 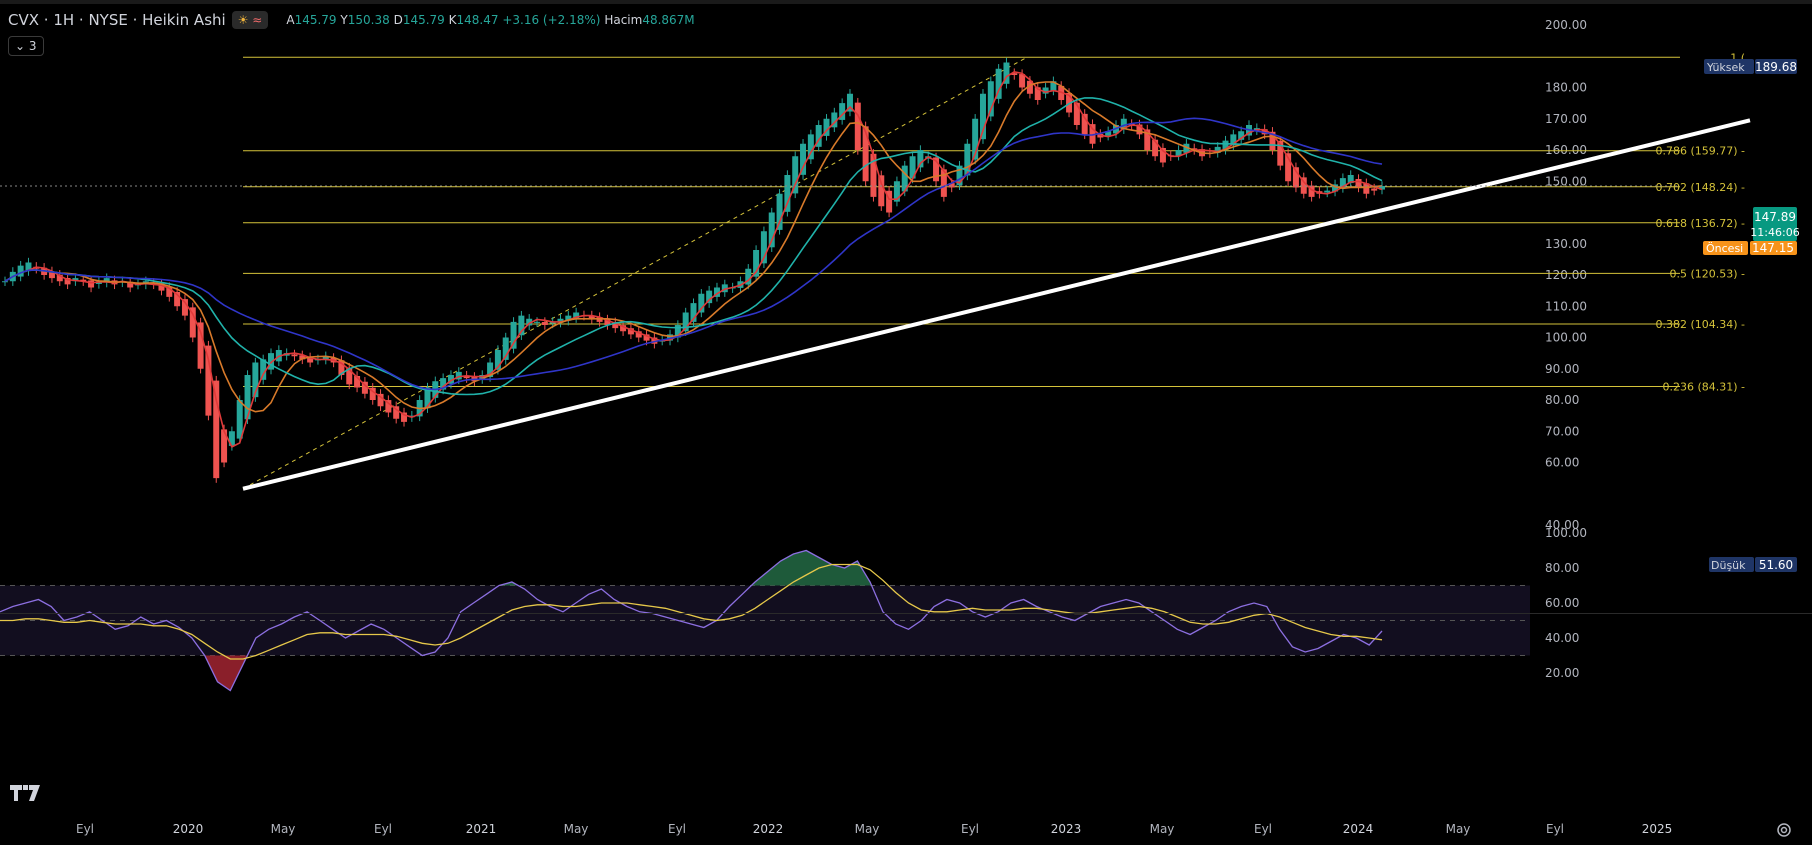 What do you see at coordinates (250, 20) in the screenshot?
I see `market-status-badge: ☀ ≈` at bounding box center [250, 20].